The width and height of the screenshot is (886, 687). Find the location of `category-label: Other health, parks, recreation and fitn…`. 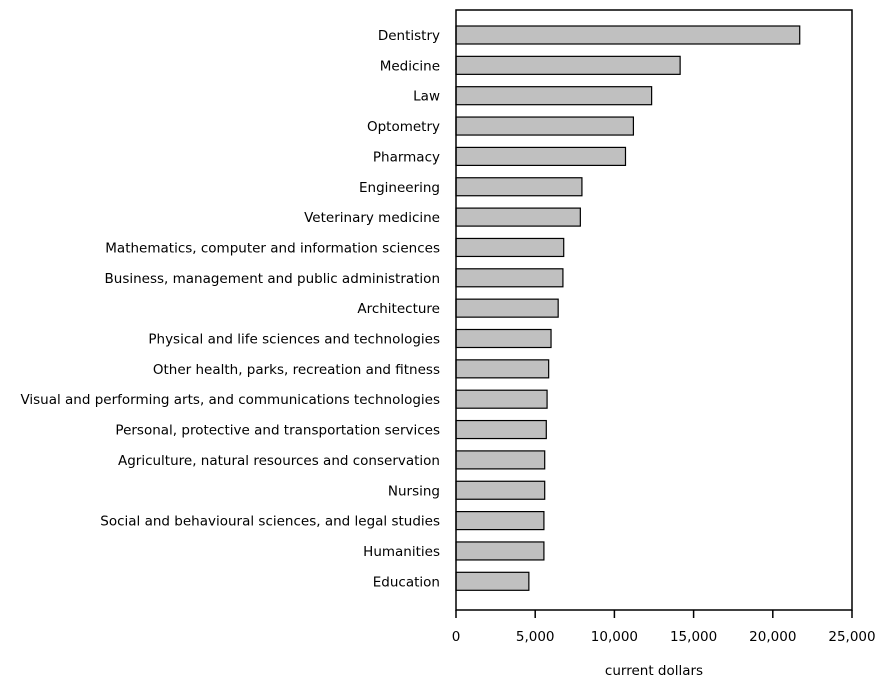

category-label: Other health, parks, recreation and fitn… is located at coordinates (296, 370).